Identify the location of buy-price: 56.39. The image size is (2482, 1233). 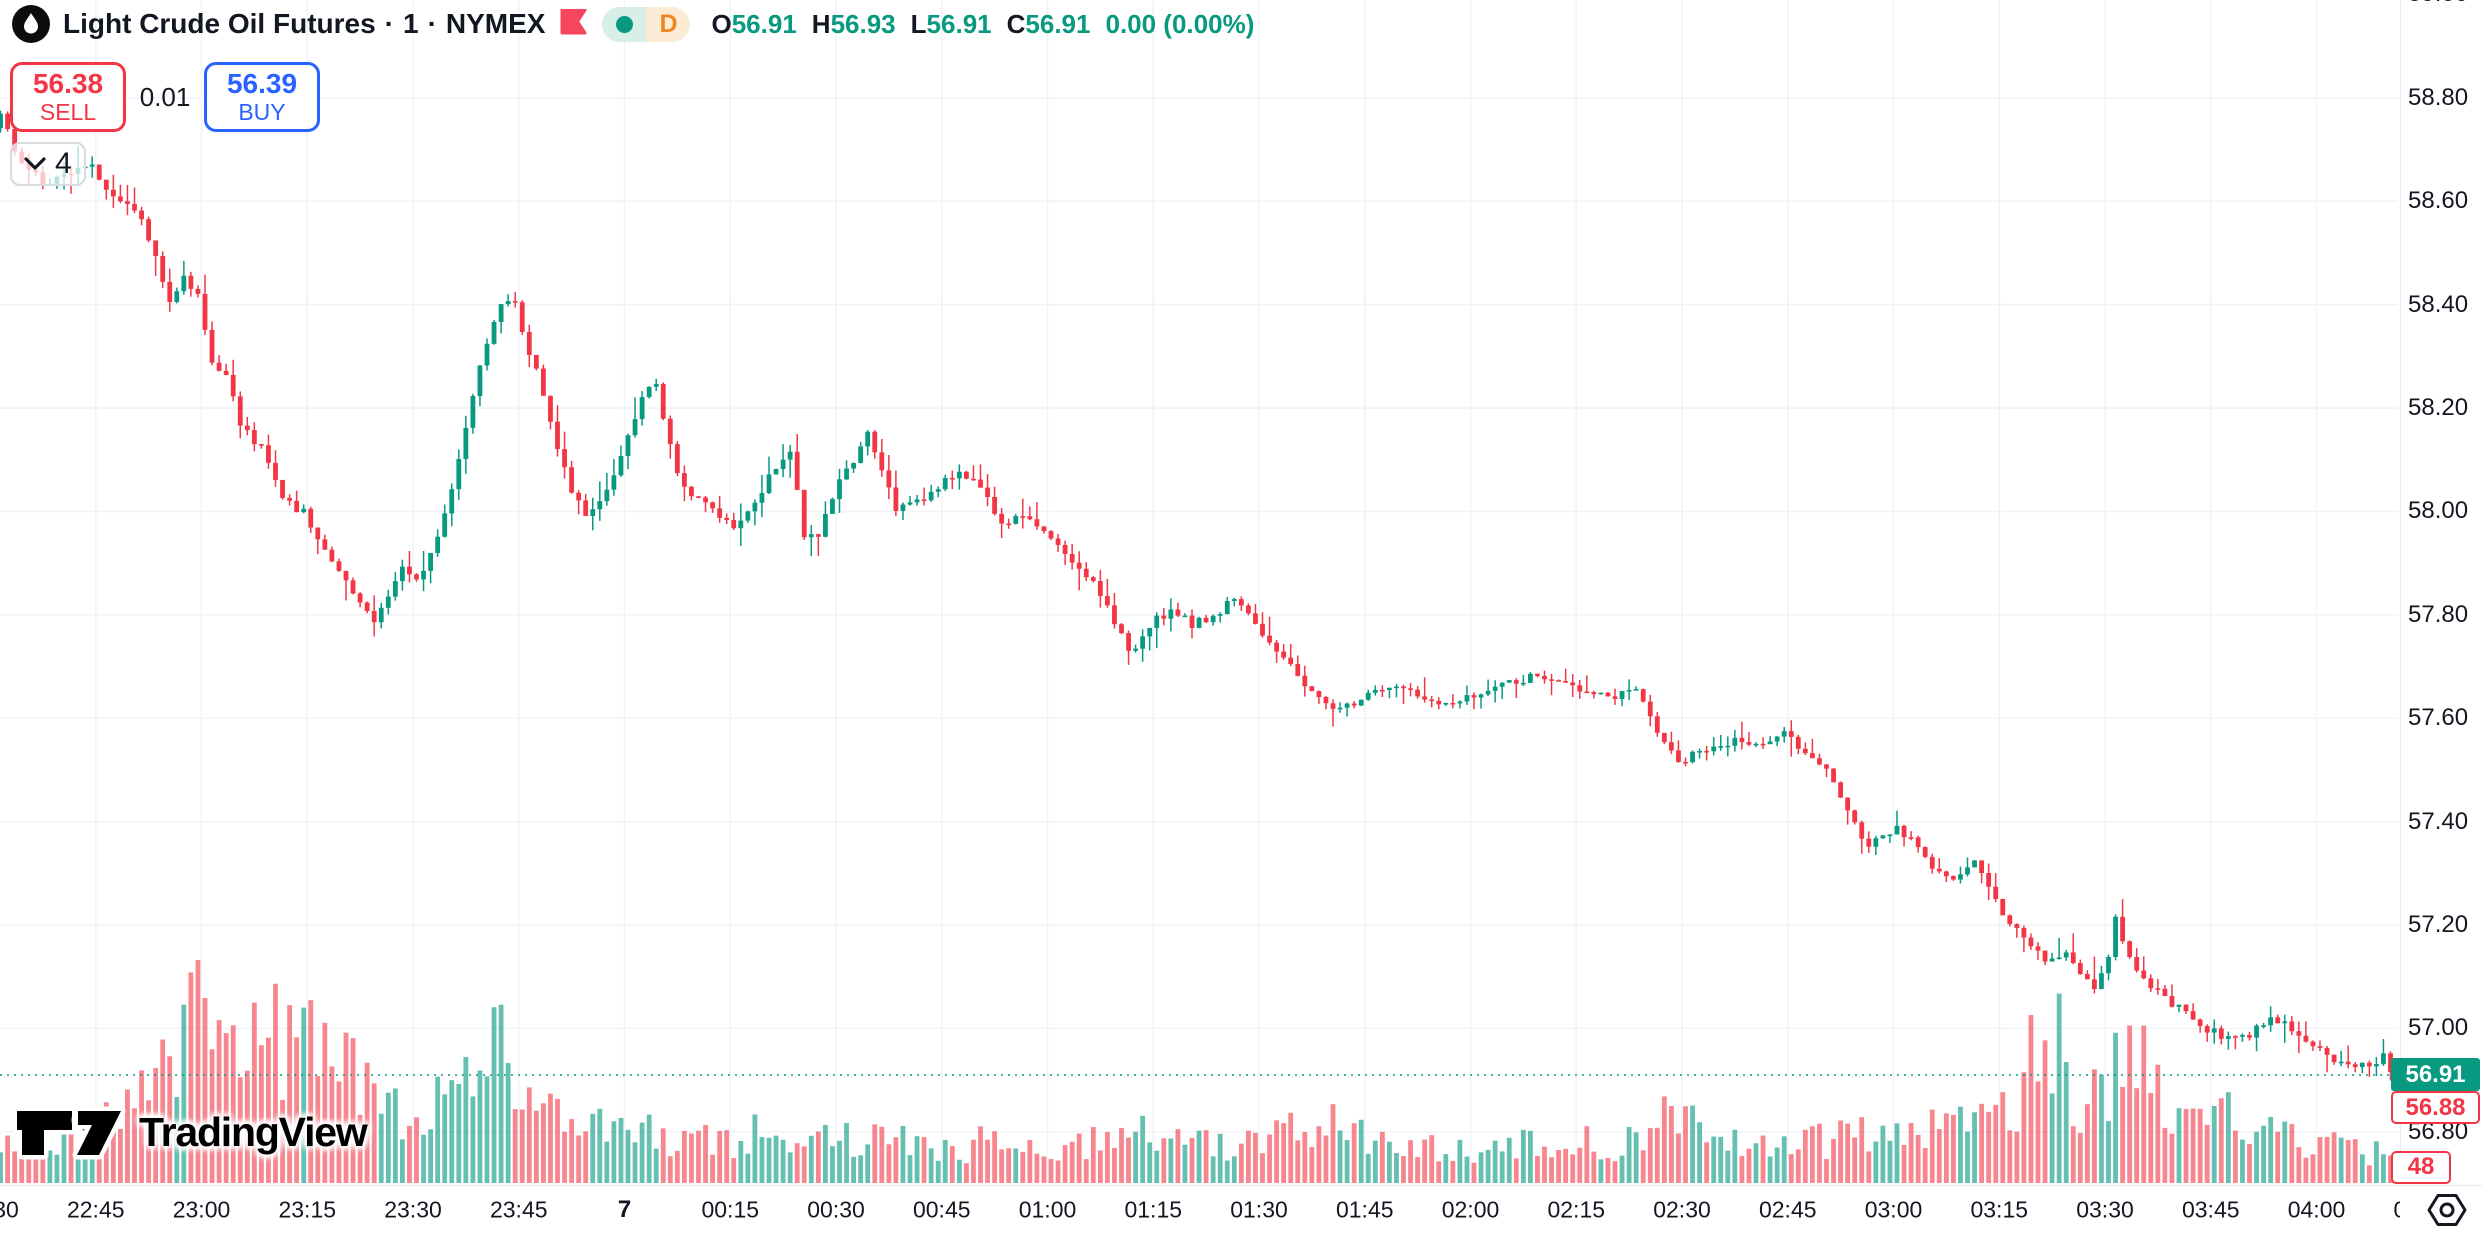
(262, 84).